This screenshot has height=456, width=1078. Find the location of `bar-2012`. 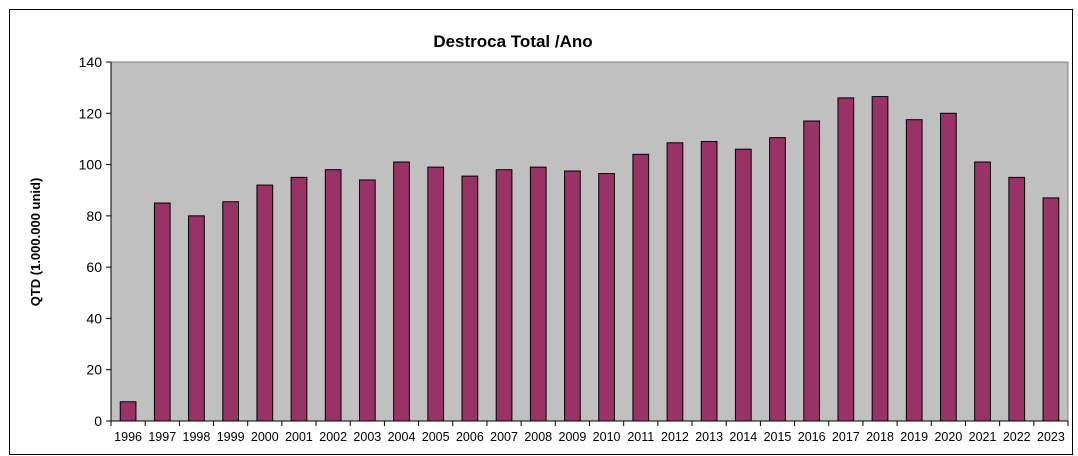

bar-2012 is located at coordinates (675, 282).